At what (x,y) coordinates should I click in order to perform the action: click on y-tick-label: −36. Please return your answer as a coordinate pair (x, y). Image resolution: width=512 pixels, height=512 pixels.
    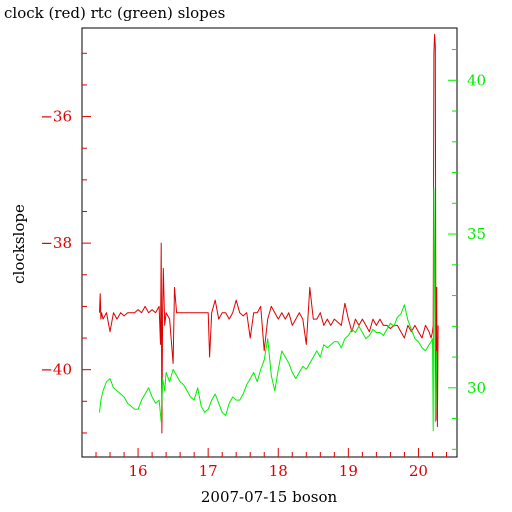
    Looking at the image, I should click on (56, 117).